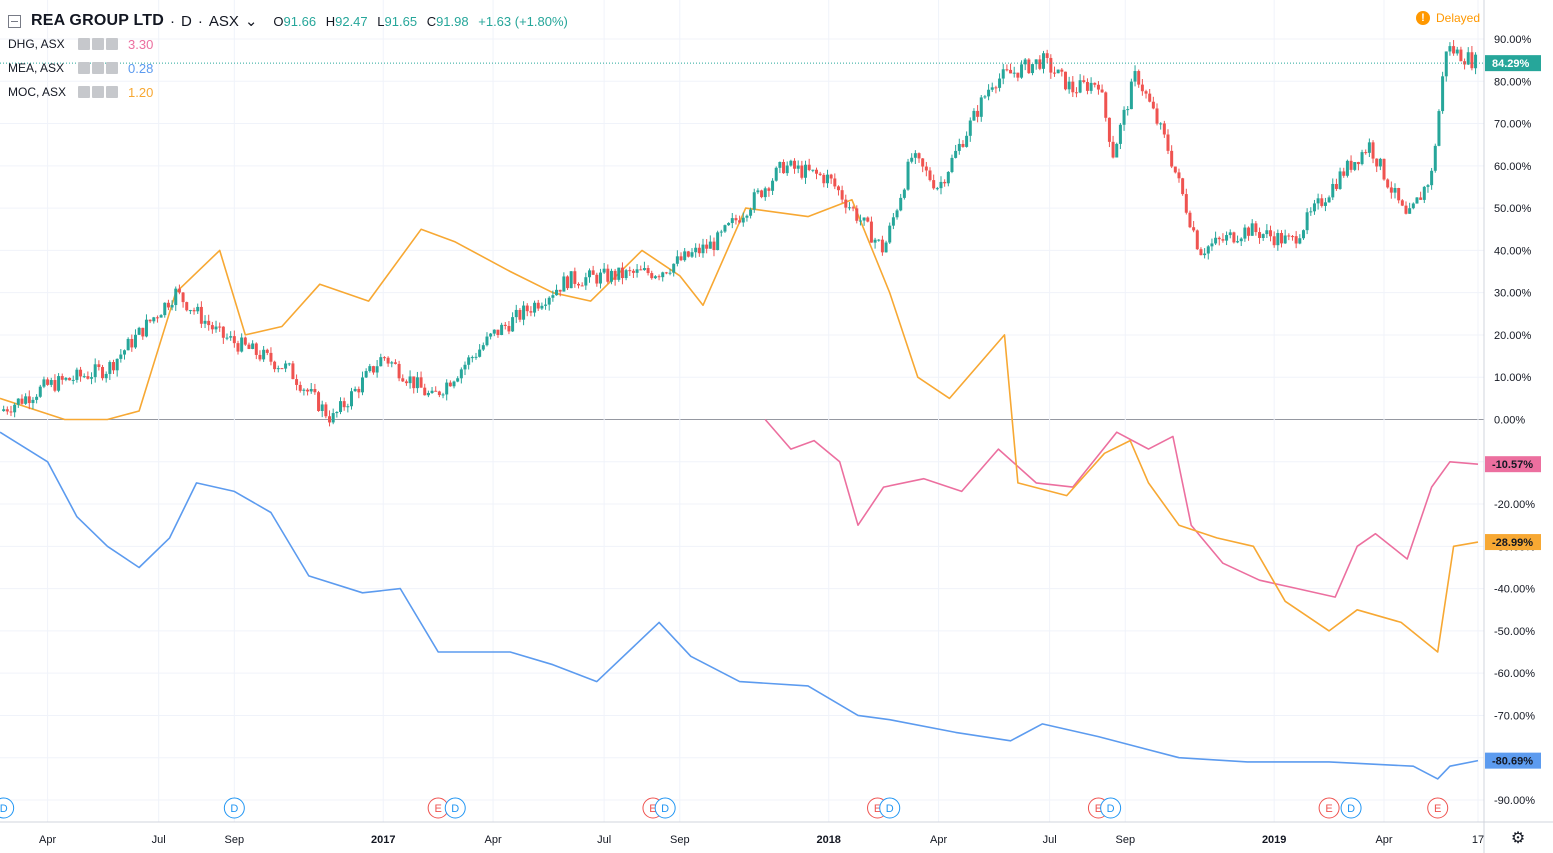  I want to click on collapse-legend-icon, so click(14, 21).